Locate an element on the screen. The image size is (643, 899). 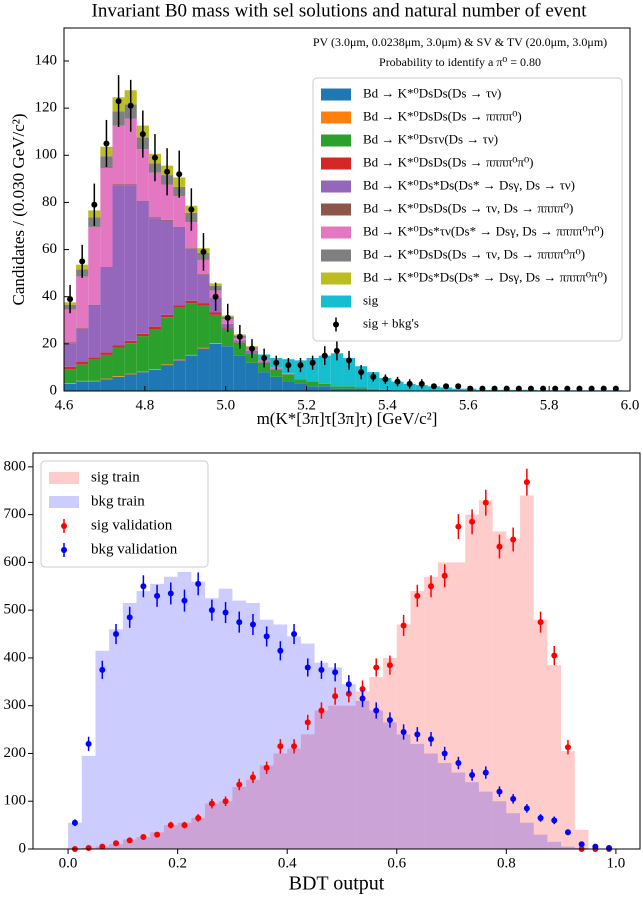
y-tick-label: 60 is located at coordinates (49, 249).